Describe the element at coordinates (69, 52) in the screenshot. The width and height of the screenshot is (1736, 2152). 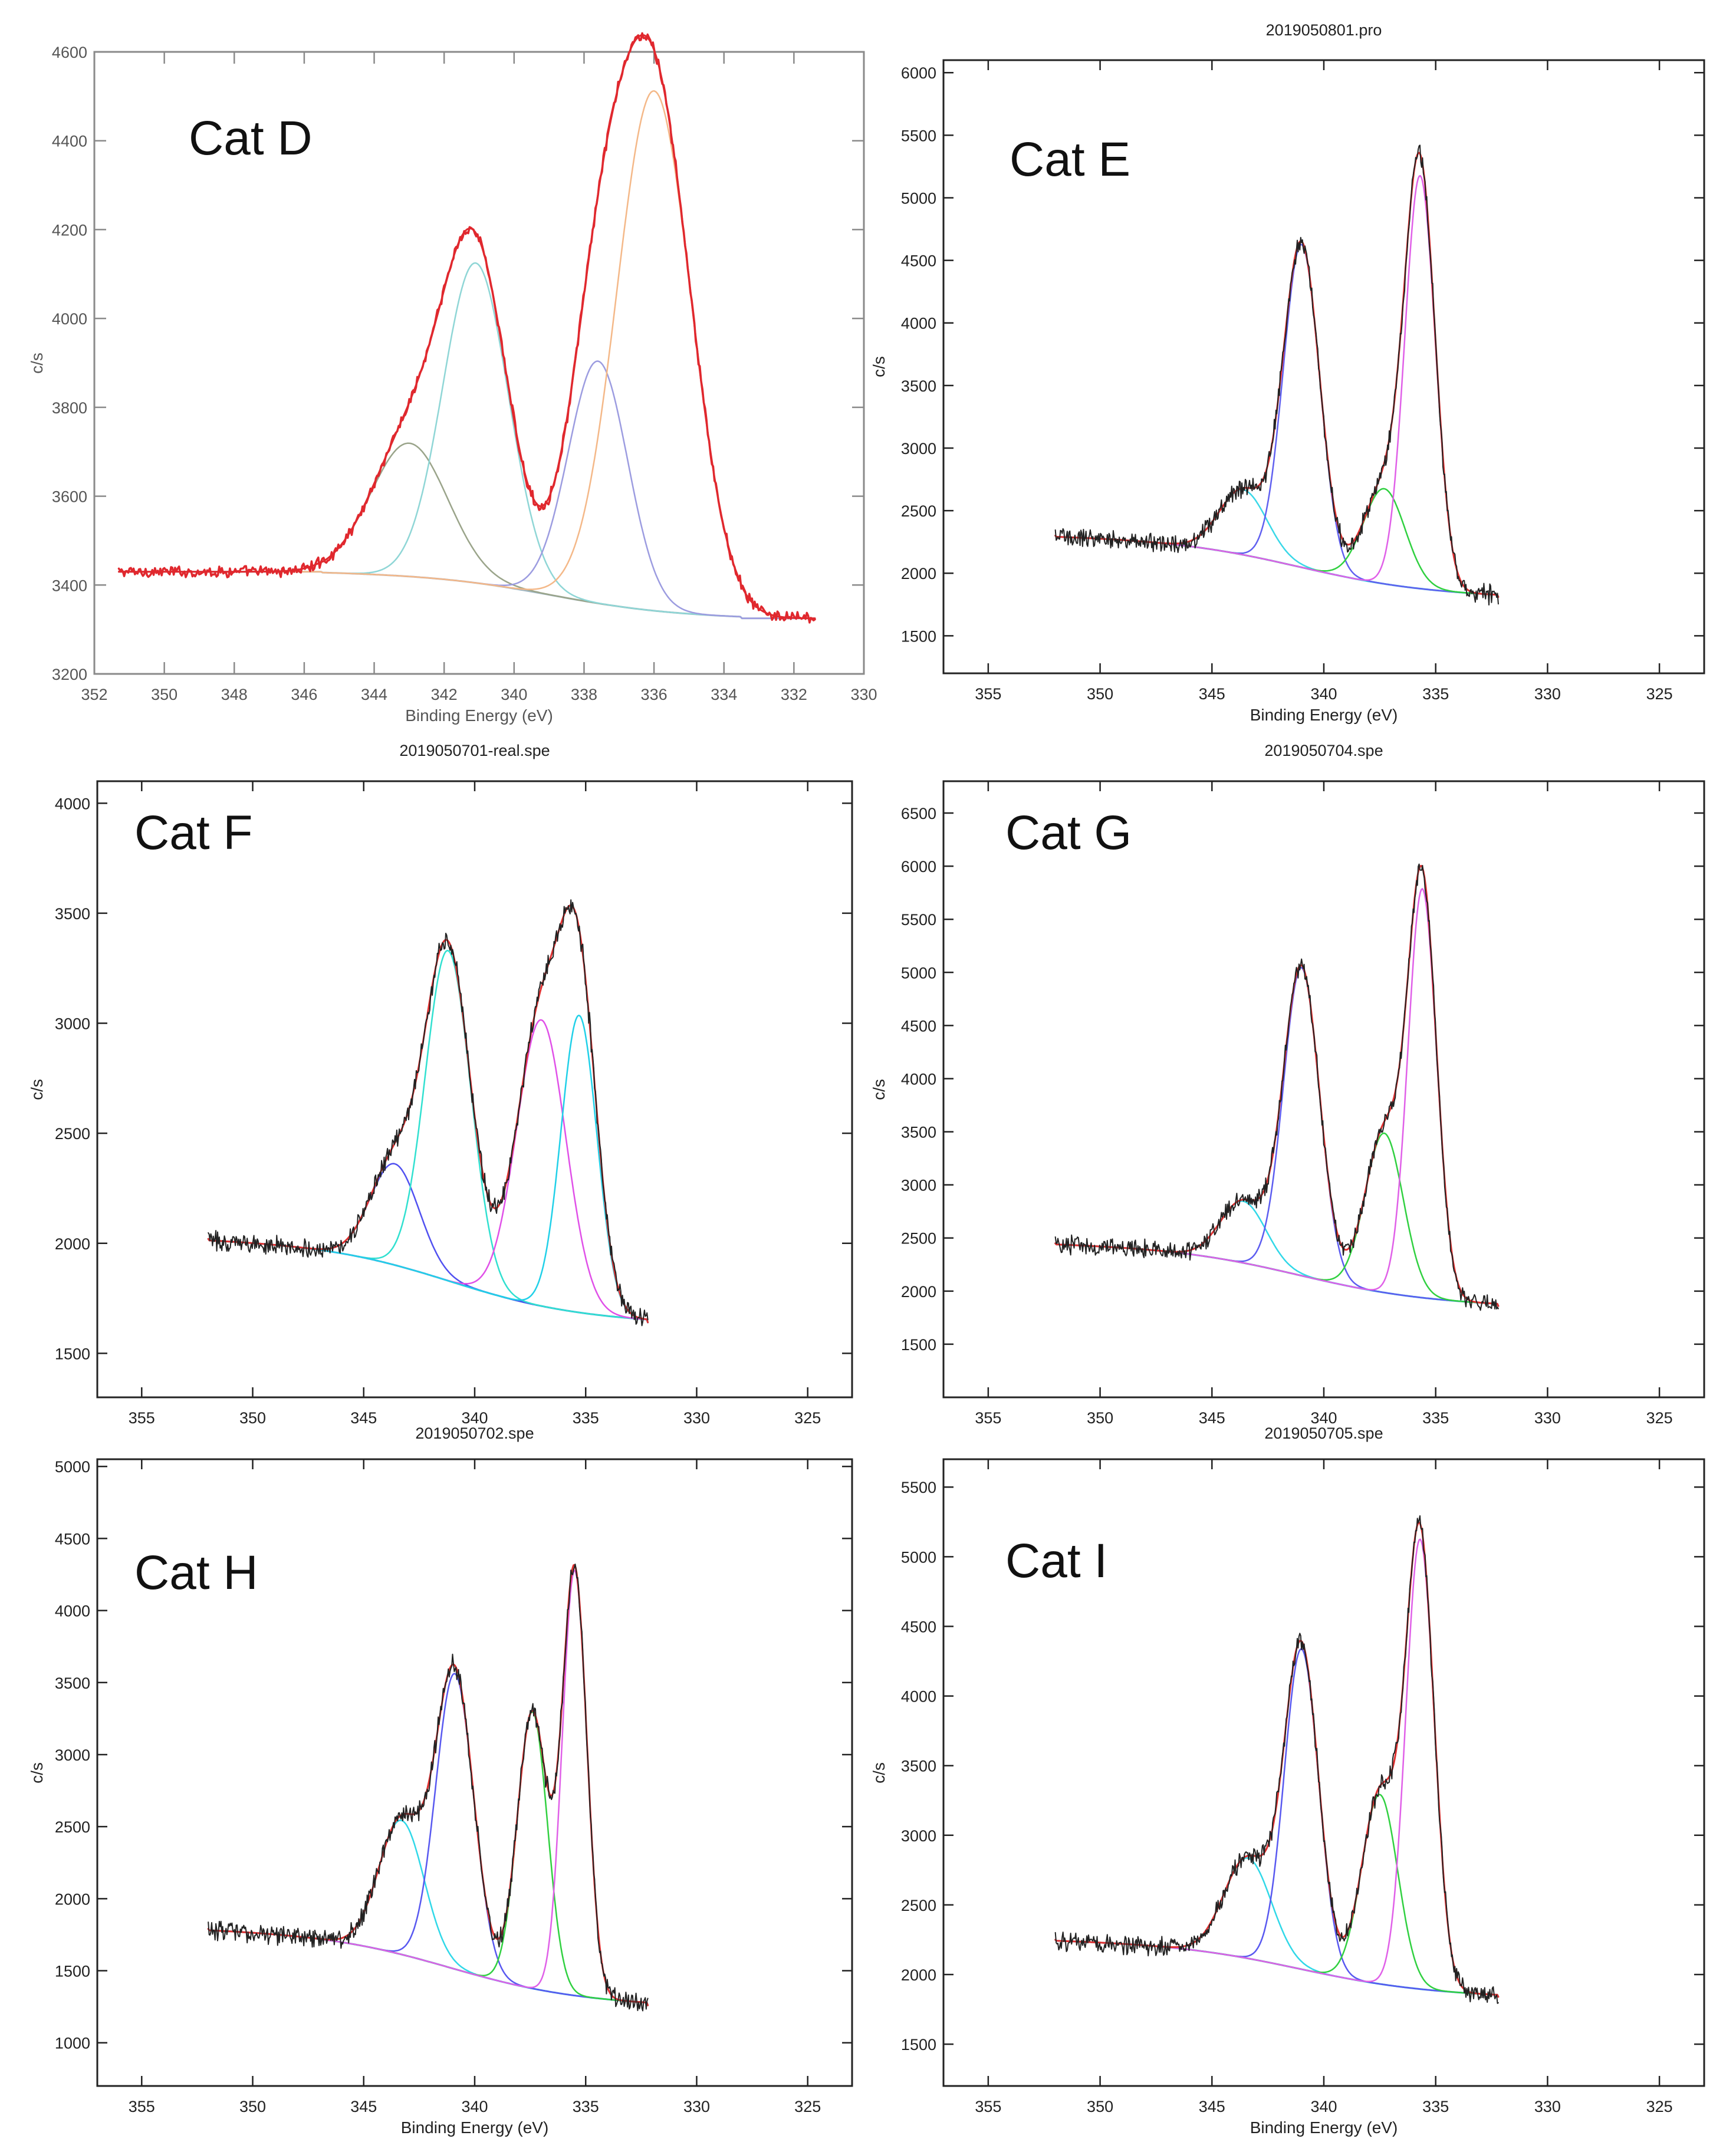
I see `y-tick-label: 4600` at that location.